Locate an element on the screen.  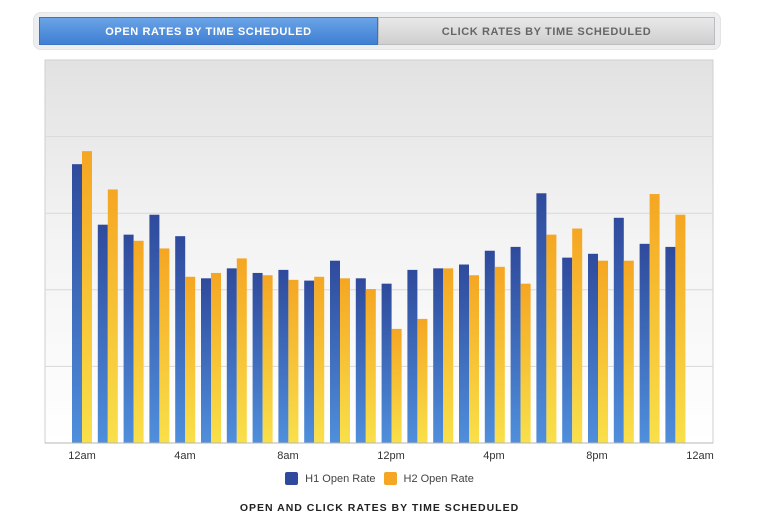
x-tick-label: 8am is located at coordinates (287, 456).